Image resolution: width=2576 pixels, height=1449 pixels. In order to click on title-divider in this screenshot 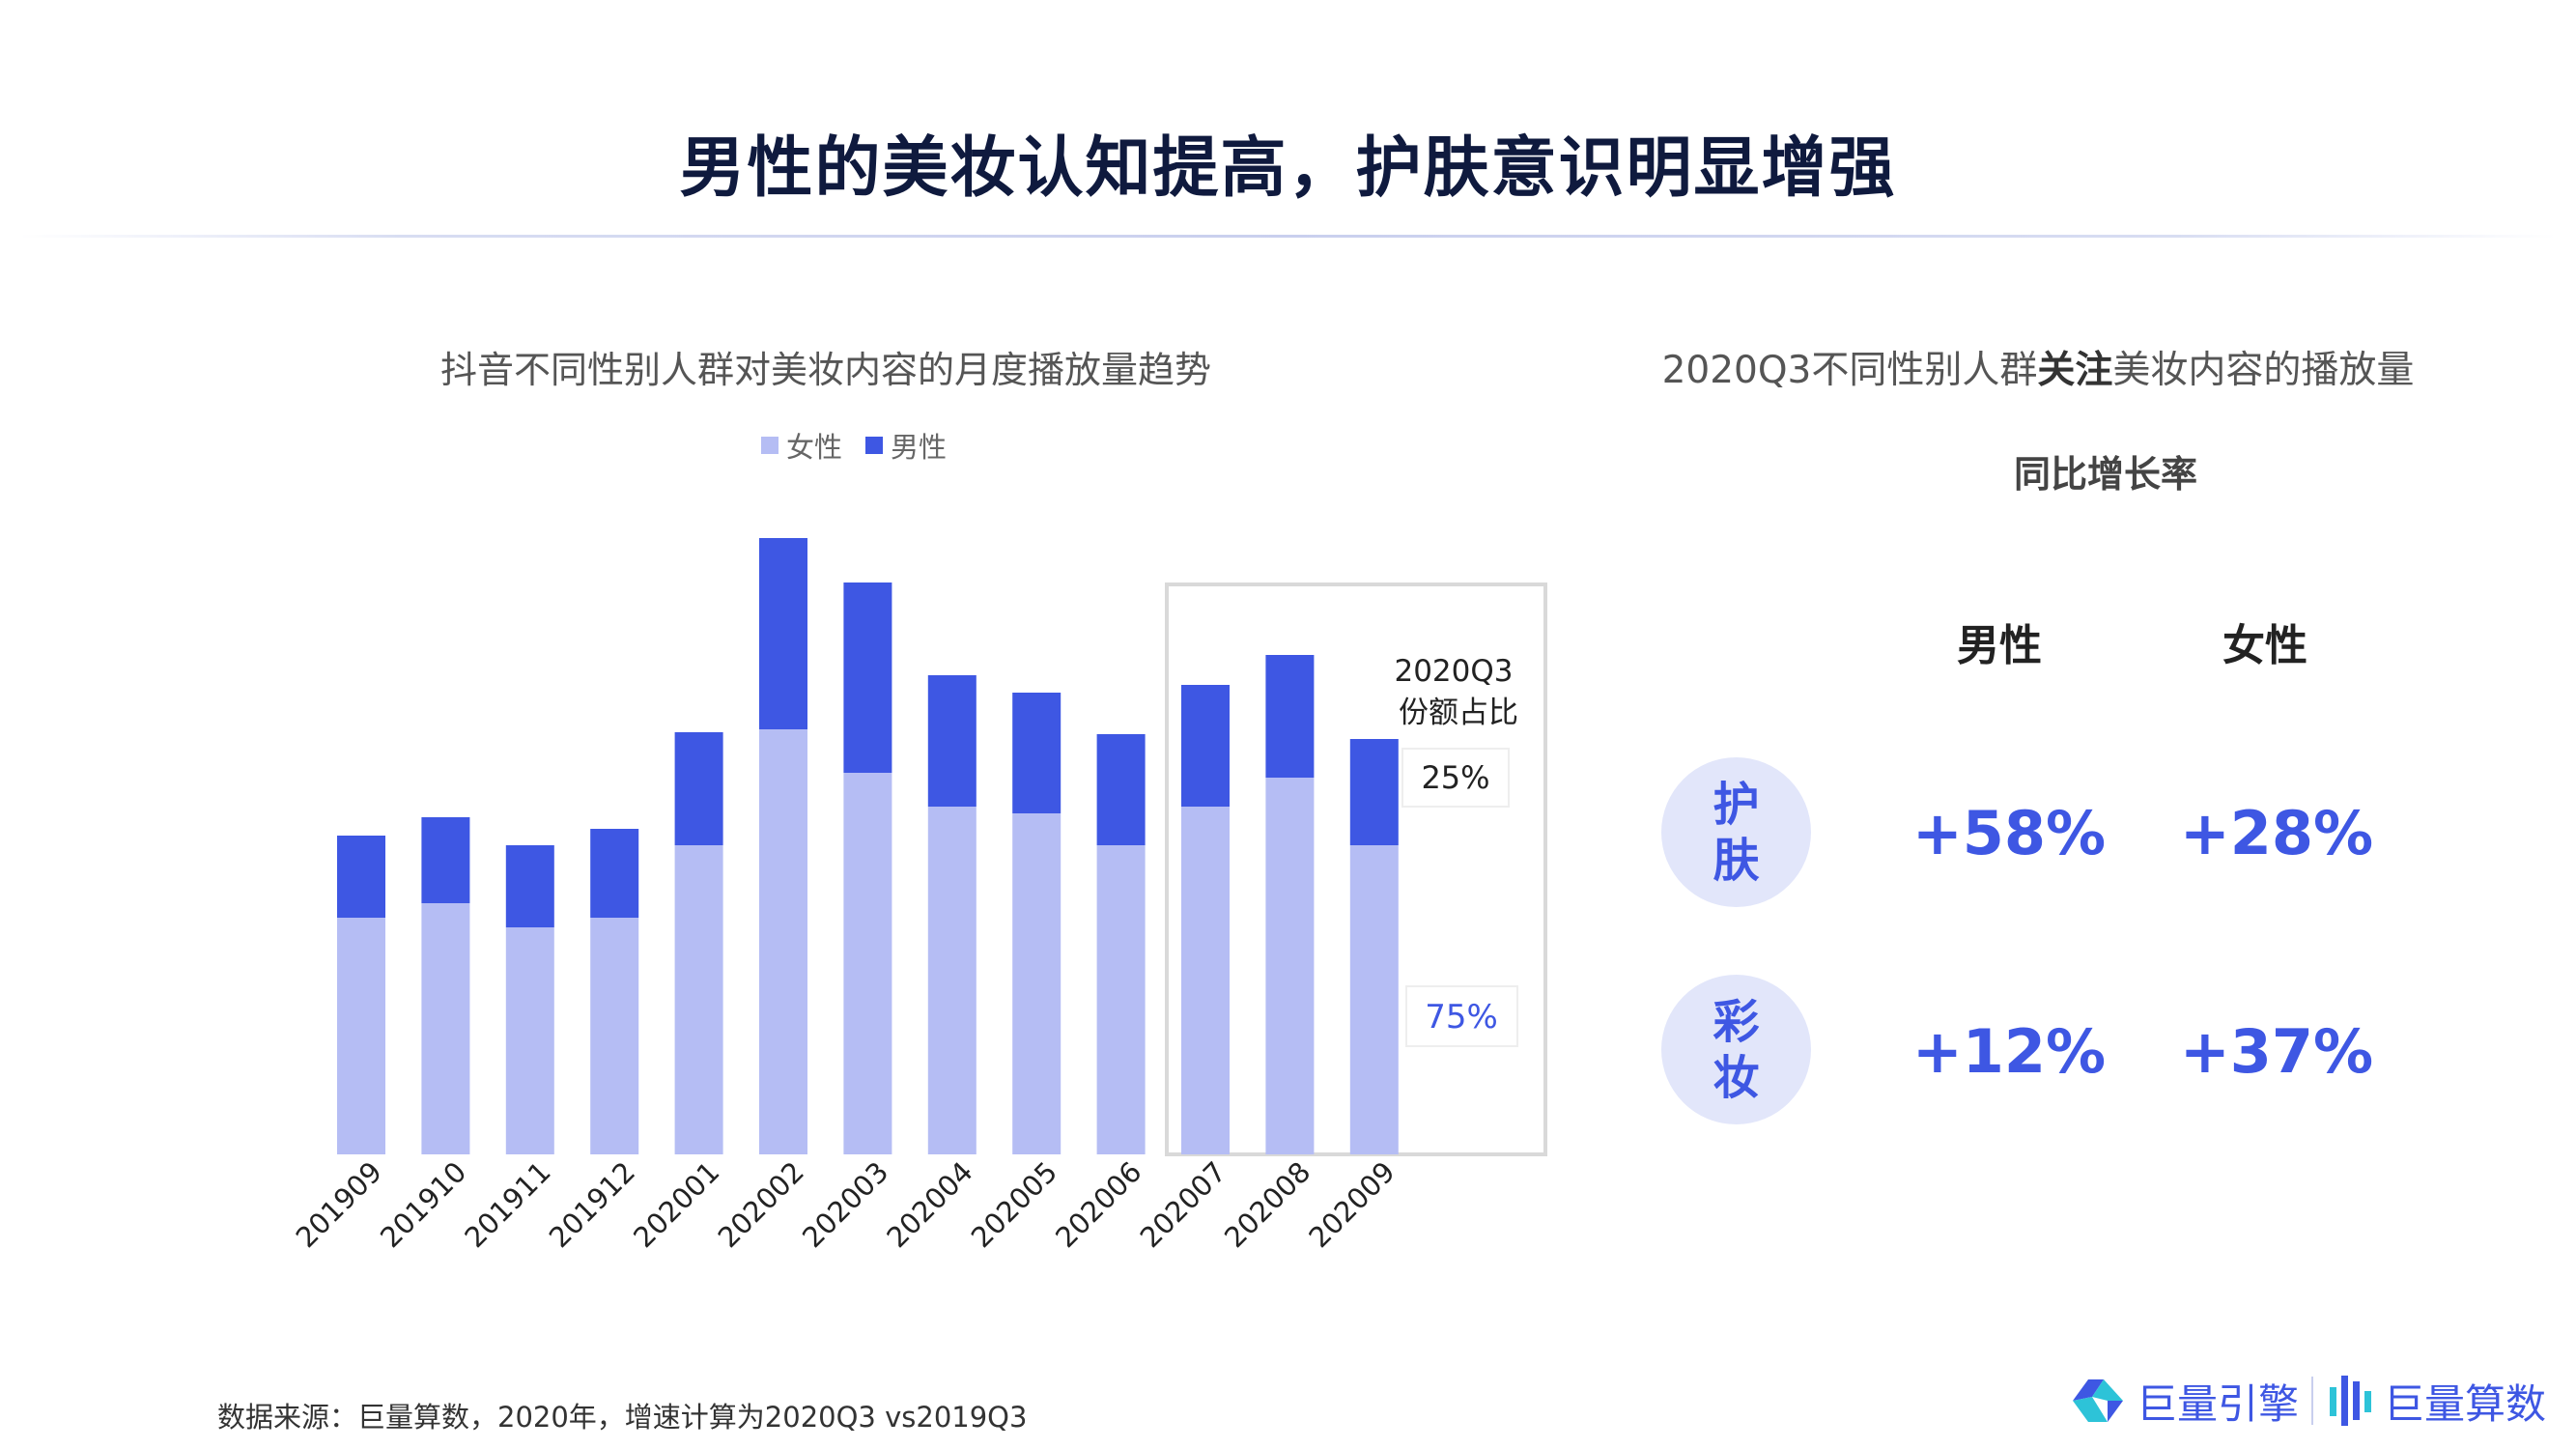, I will do `click(1288, 236)`.